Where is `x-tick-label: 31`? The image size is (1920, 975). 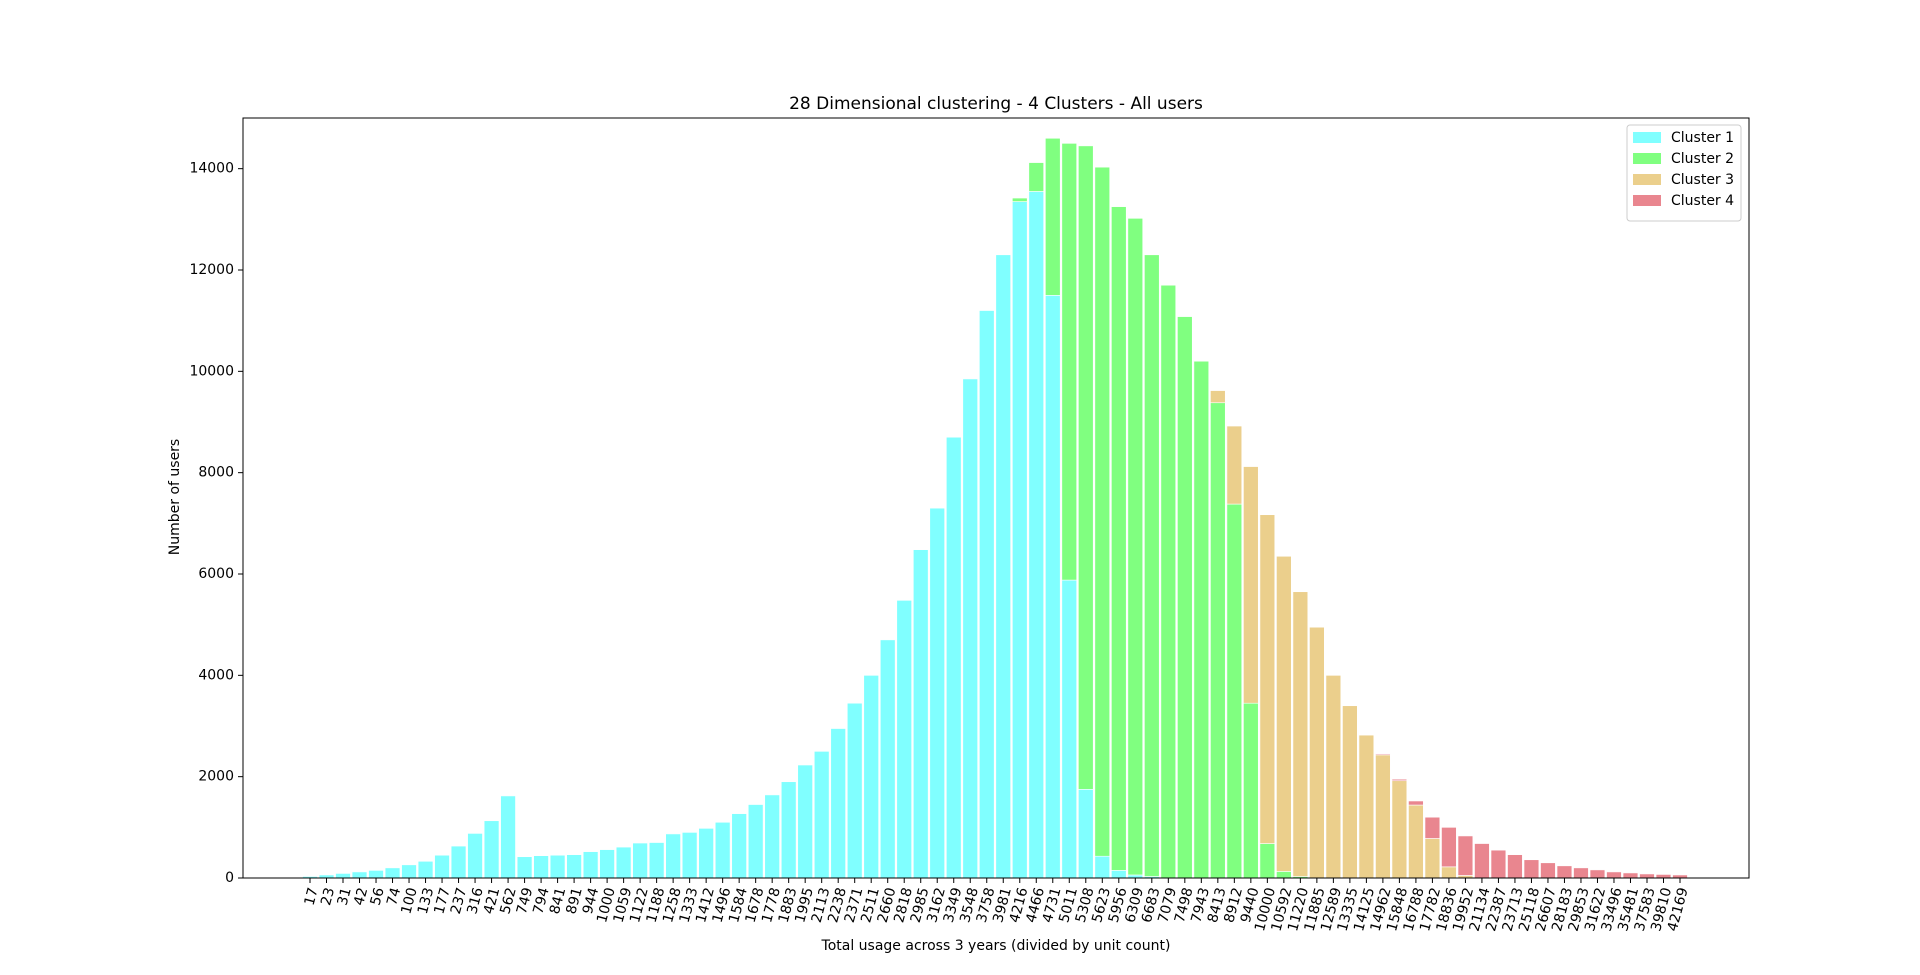
x-tick-label: 31 is located at coordinates (345, 896).